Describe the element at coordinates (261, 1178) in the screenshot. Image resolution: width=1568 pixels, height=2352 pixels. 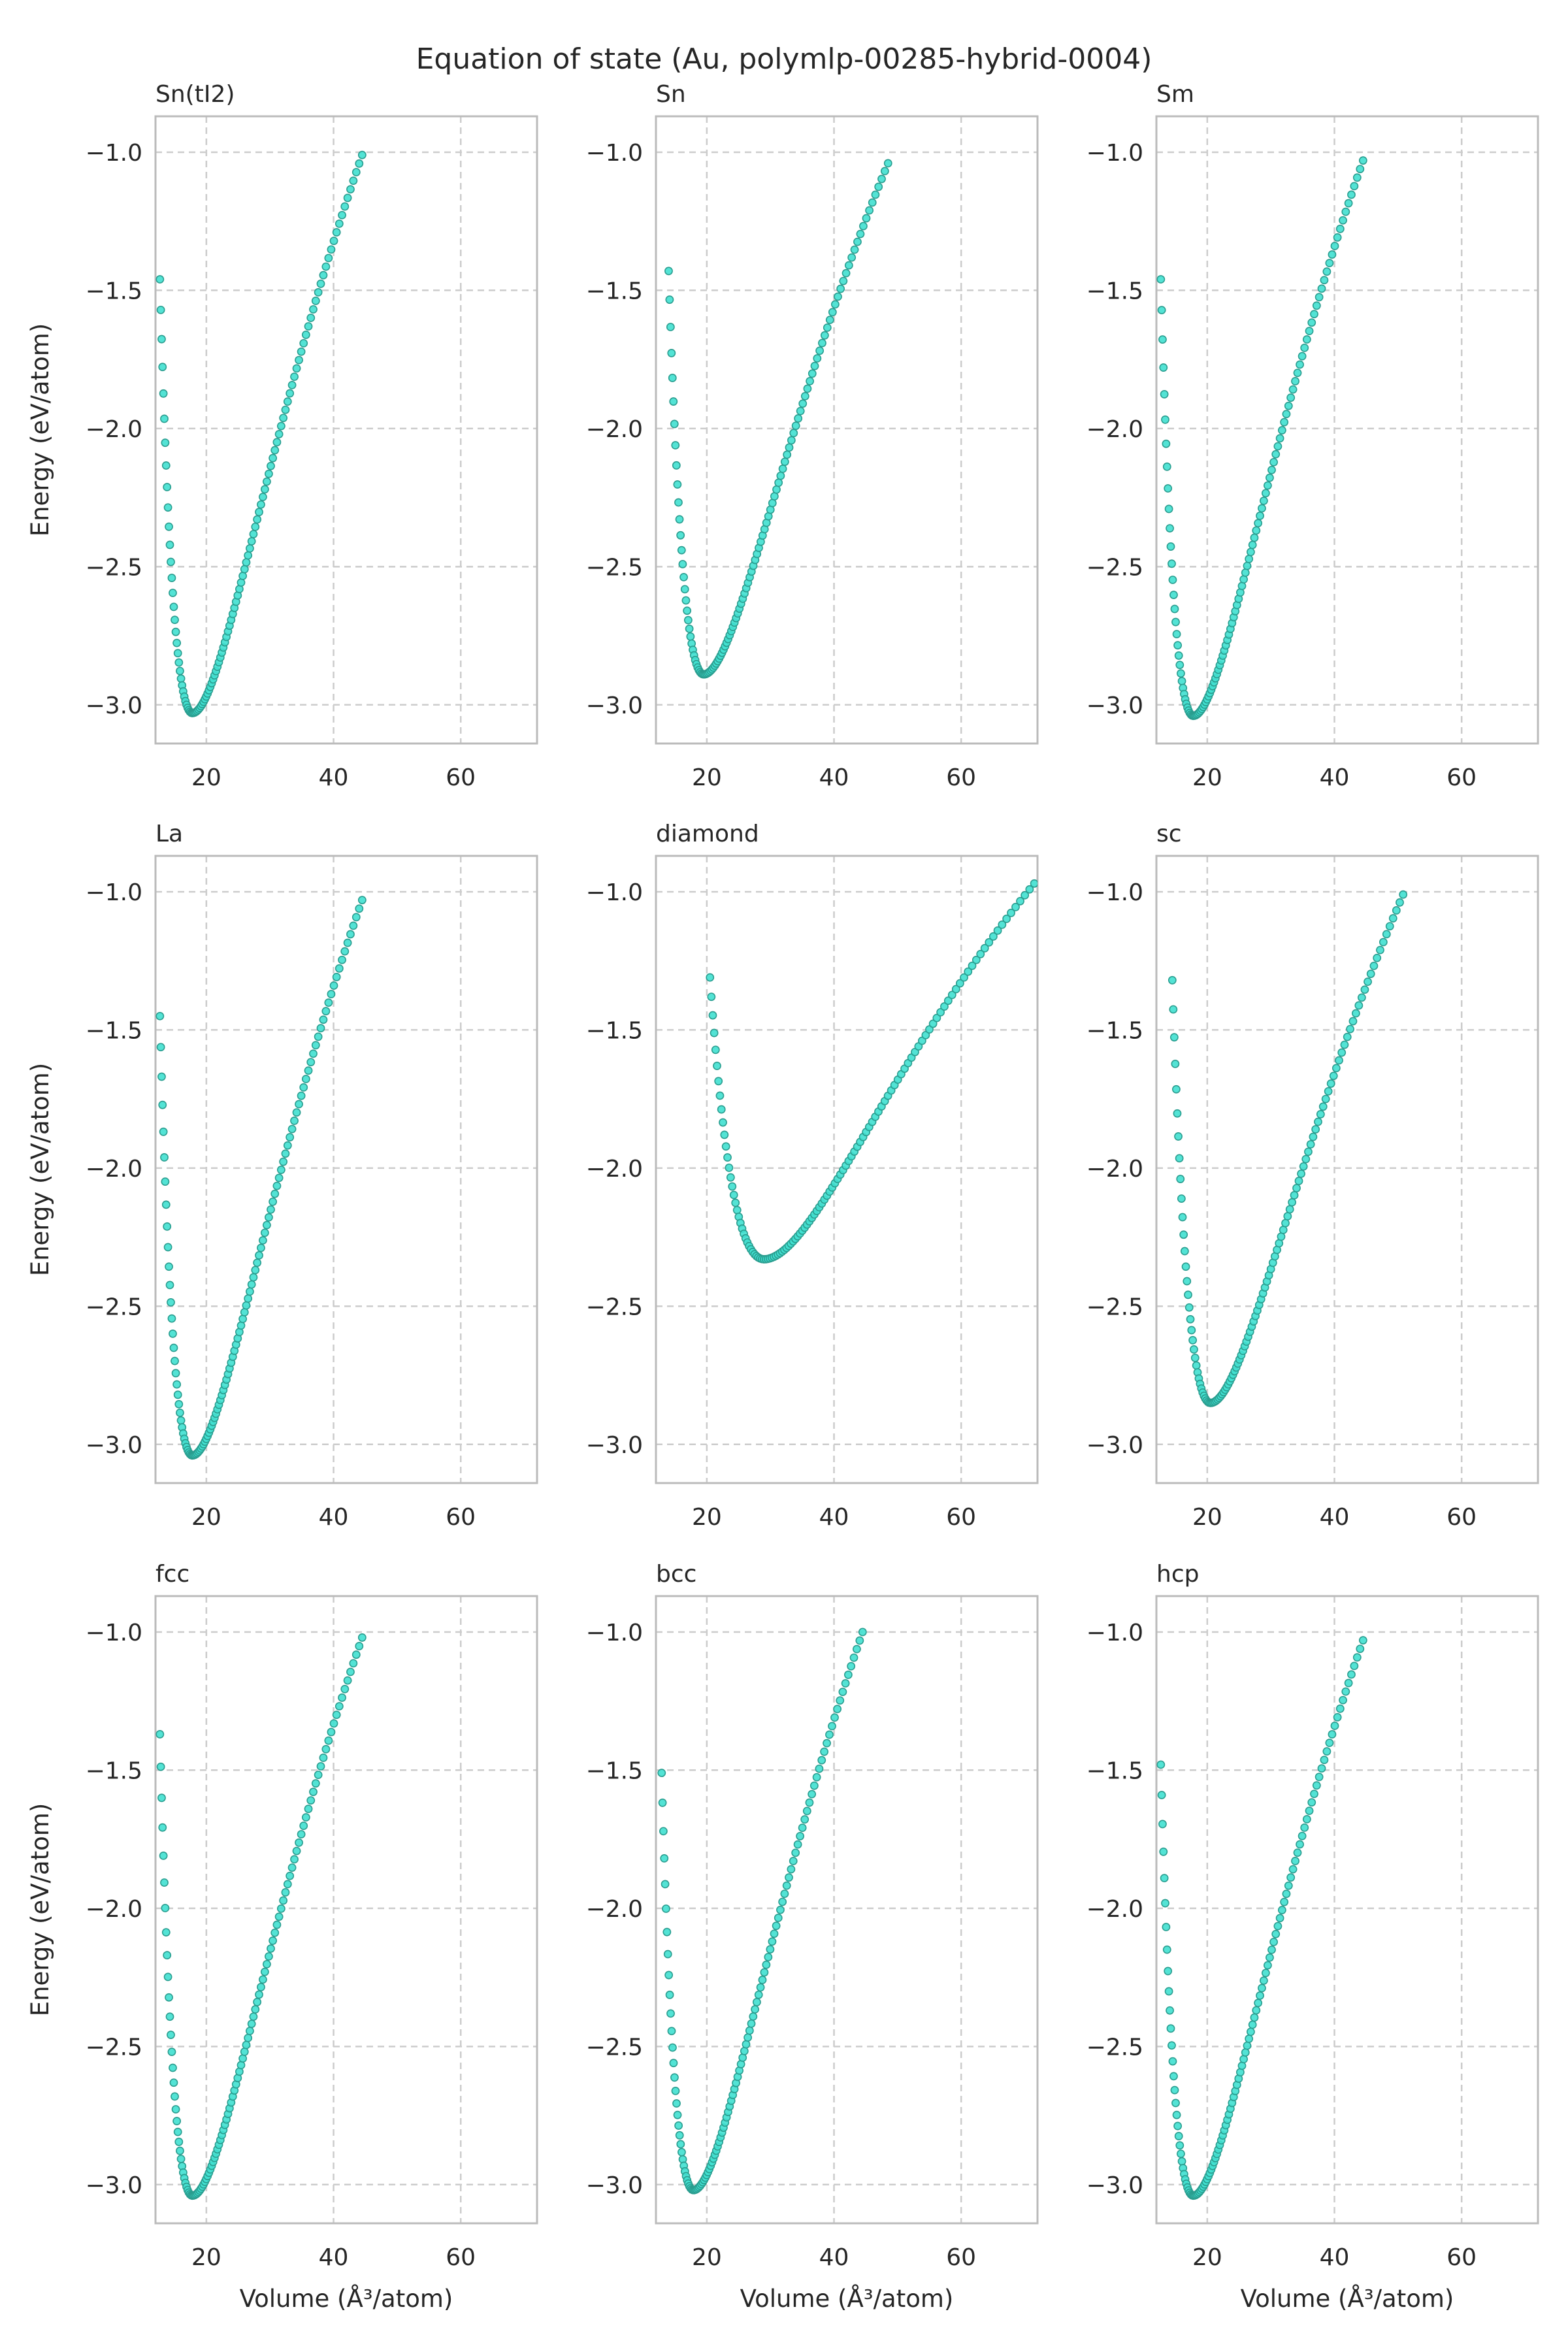
I see `data-series` at that location.